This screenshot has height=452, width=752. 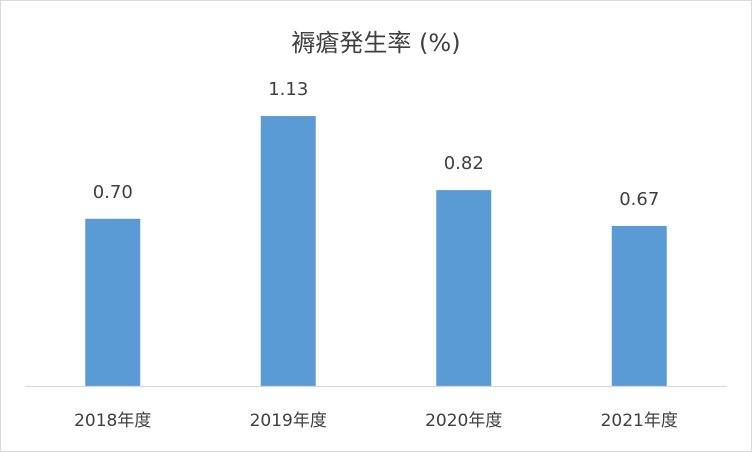 What do you see at coordinates (376, 421) in the screenshot?
I see `tick-labels-layer: 2018年度 2019年度 2020年度 2021年度` at bounding box center [376, 421].